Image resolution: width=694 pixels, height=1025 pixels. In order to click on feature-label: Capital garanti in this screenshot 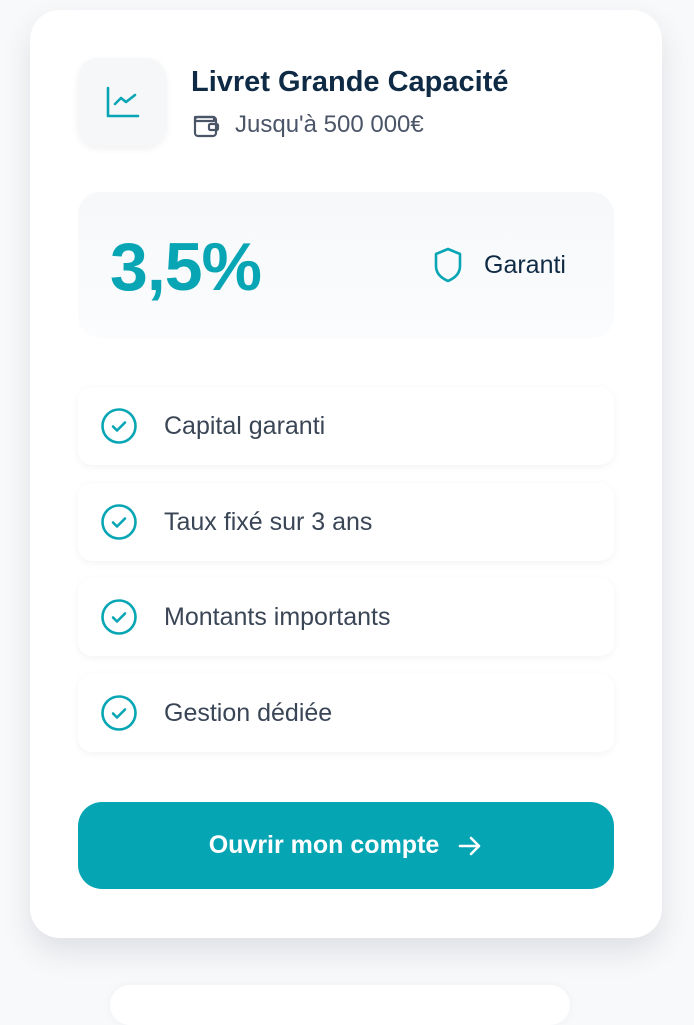, I will do `click(245, 425)`.